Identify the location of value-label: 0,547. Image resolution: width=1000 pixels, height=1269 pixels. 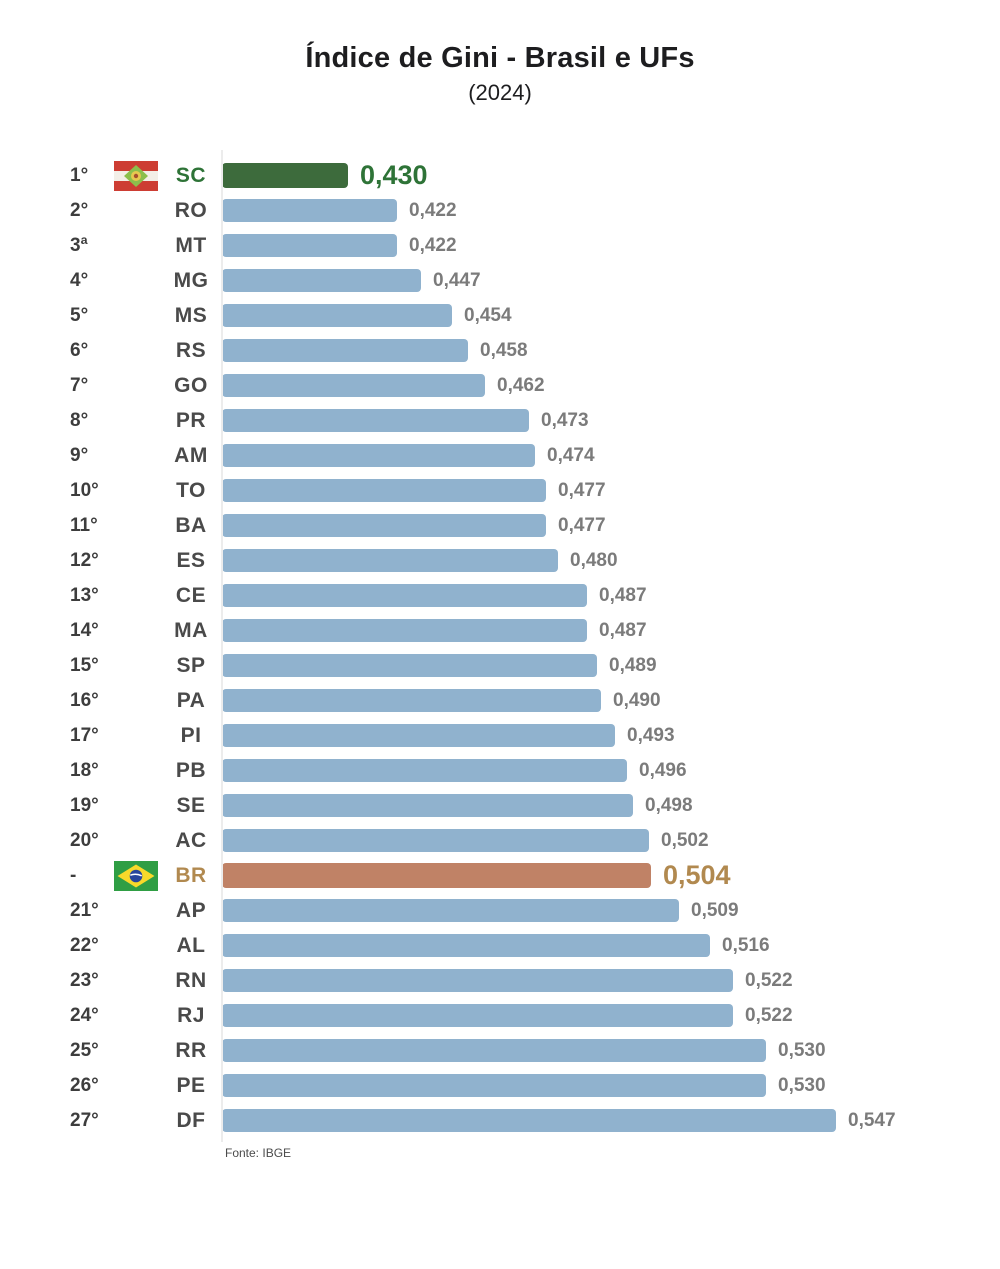
(872, 1120).